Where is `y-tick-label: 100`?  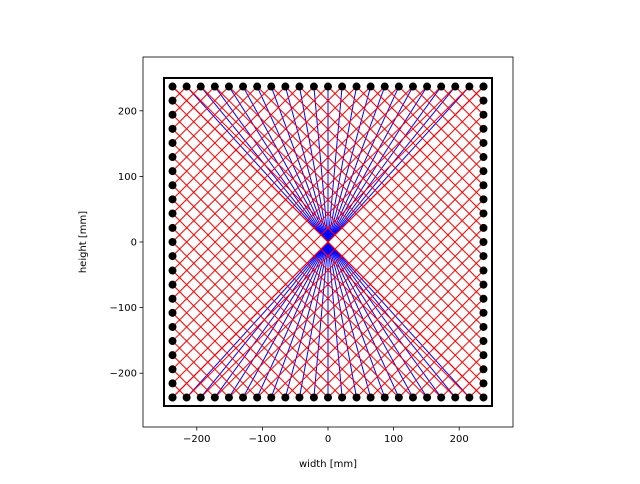
y-tick-label: 100 is located at coordinates (127, 177).